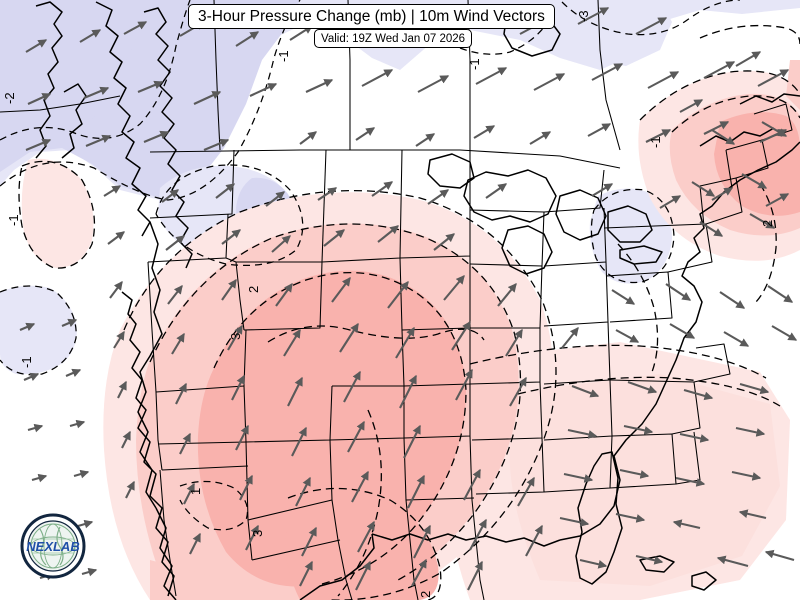 The height and width of the screenshot is (600, 800). I want to click on svg-text: -3, so click(583, 16).